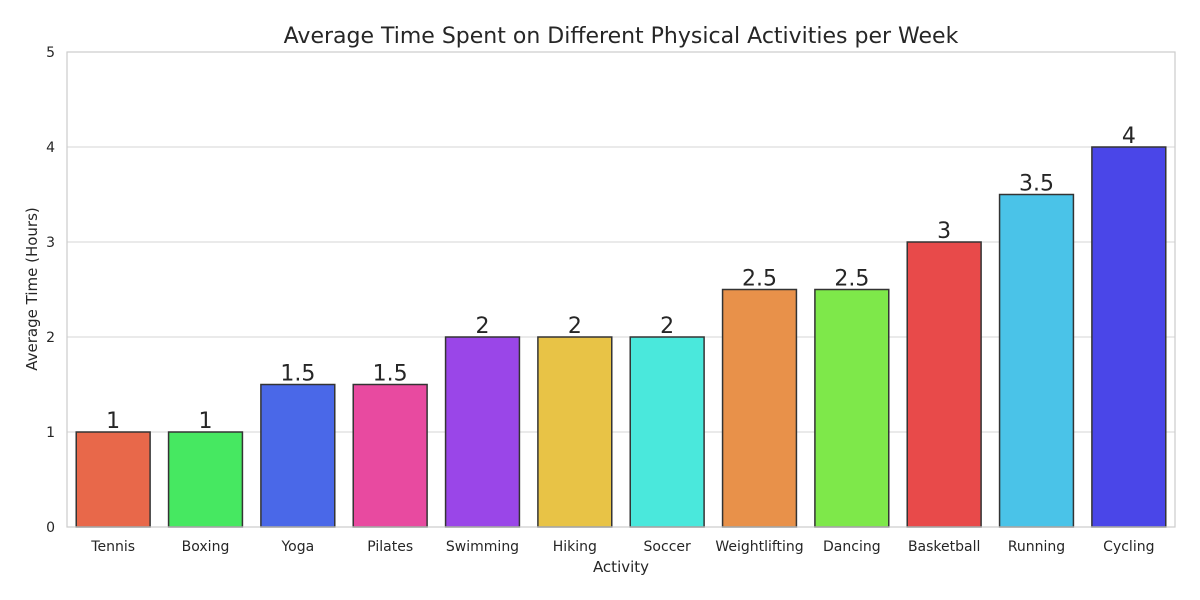 The image size is (1200, 600). I want to click on x-tick-label-pilates: Pilates, so click(390, 547).